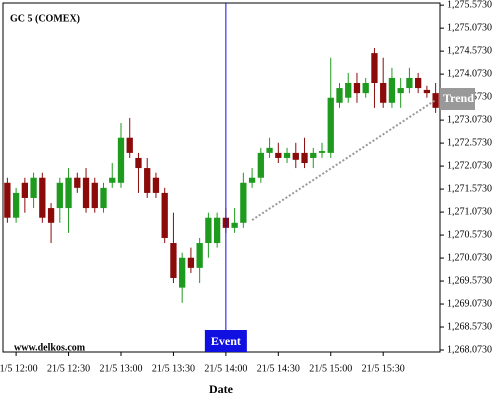  What do you see at coordinates (469, 280) in the screenshot?
I see `y-tick-label: 1,269.5730` at bounding box center [469, 280].